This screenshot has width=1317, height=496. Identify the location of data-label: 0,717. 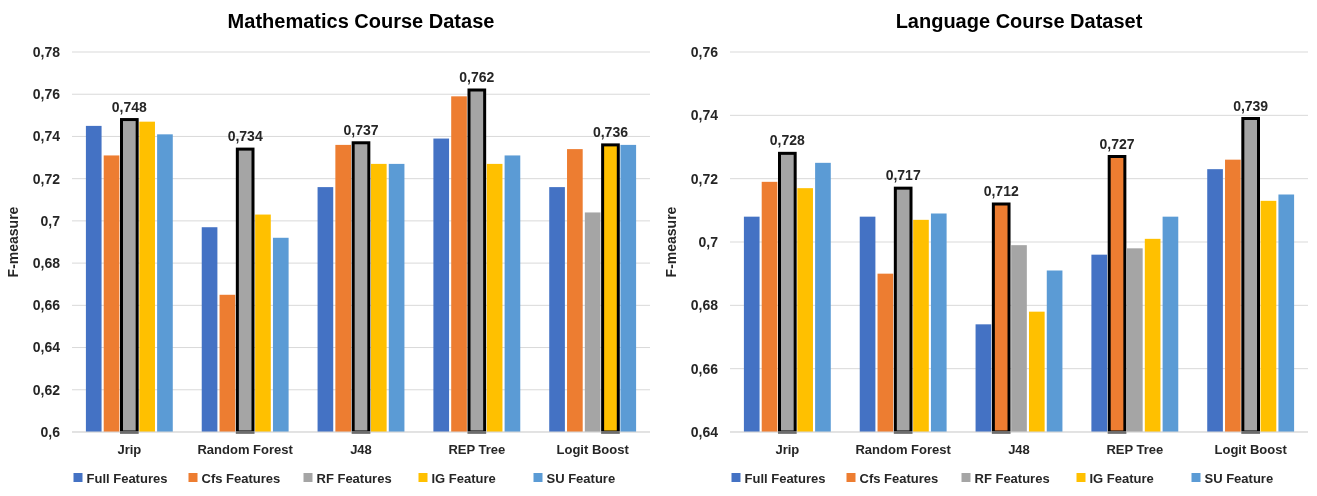
(903, 175).